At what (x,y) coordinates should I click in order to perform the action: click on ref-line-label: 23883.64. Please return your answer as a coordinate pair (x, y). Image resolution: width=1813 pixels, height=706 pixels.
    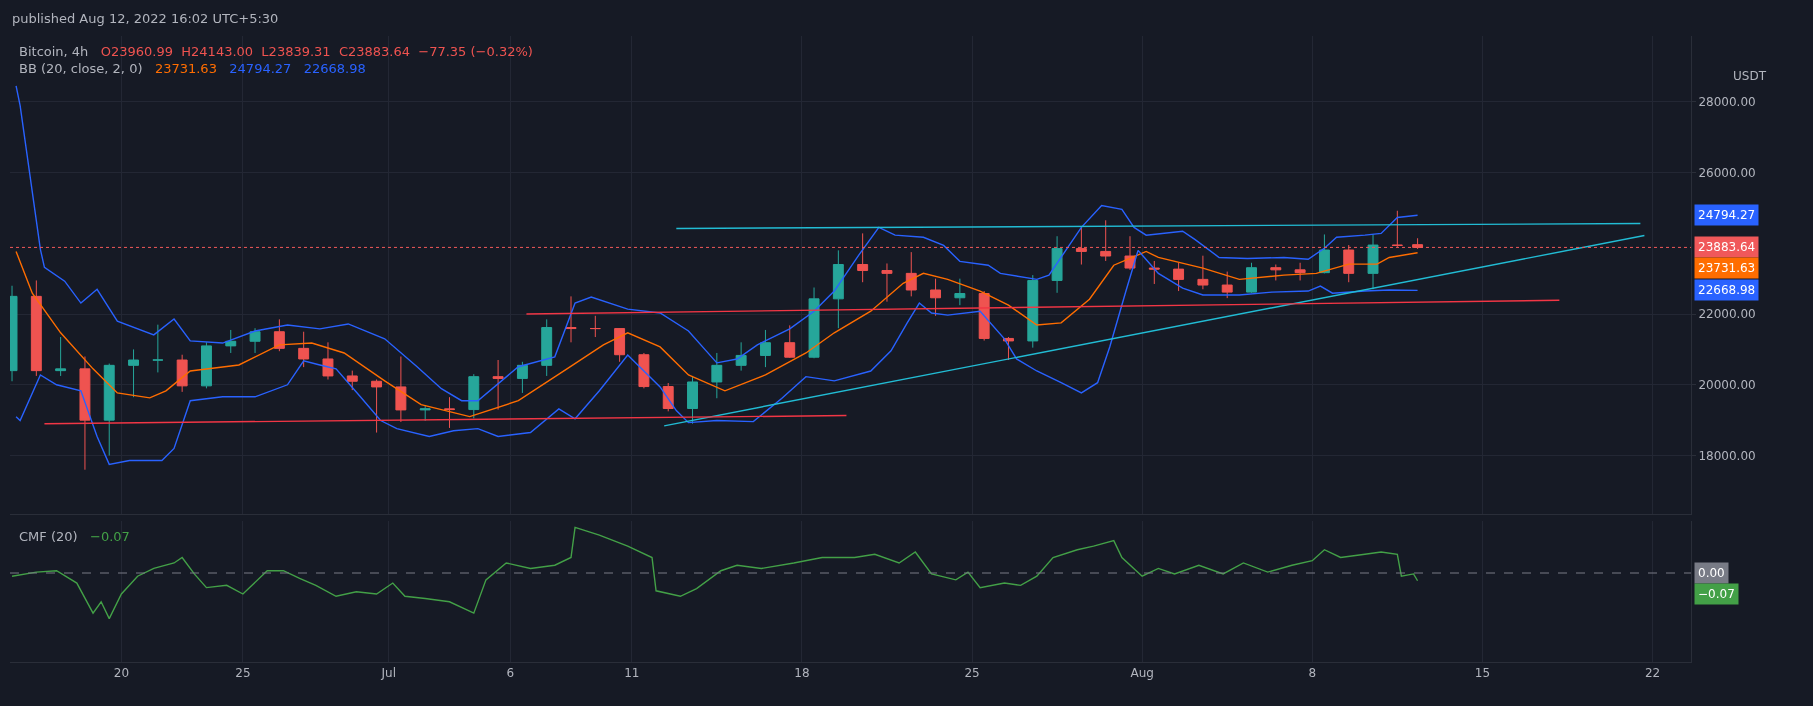
    Looking at the image, I should click on (1727, 247).